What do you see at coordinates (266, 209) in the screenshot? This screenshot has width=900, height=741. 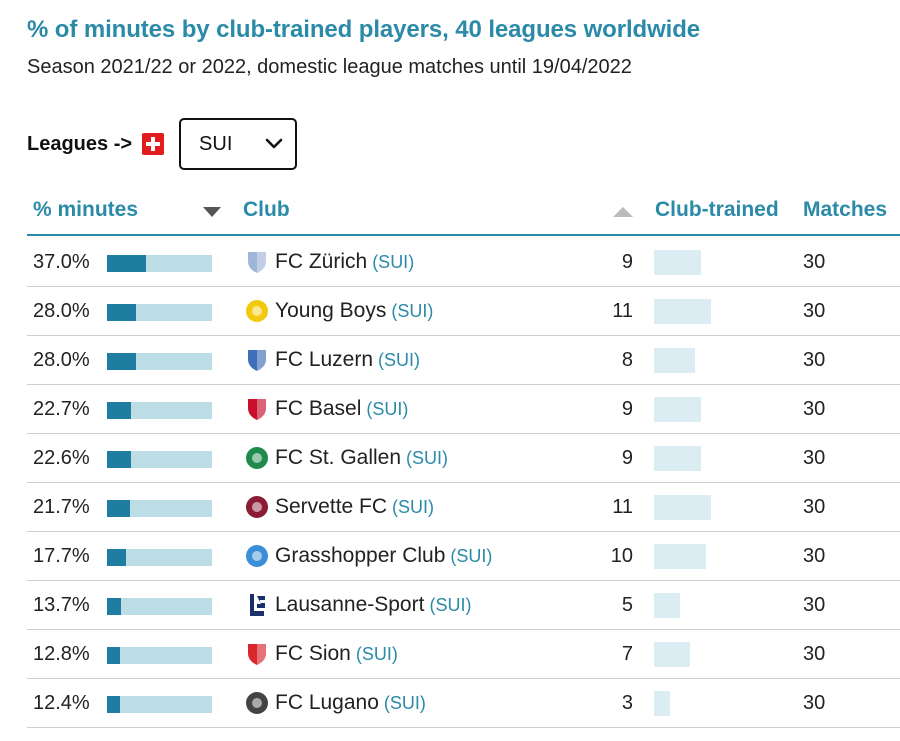 I see `column-header-club: Club` at bounding box center [266, 209].